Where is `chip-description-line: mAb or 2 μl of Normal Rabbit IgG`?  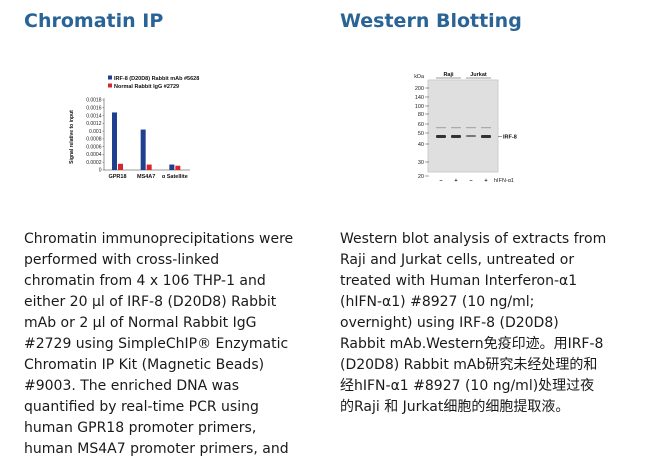
chip-description-line: mAb or 2 μl of Normal Rabbit IgG is located at coordinates (140, 323).